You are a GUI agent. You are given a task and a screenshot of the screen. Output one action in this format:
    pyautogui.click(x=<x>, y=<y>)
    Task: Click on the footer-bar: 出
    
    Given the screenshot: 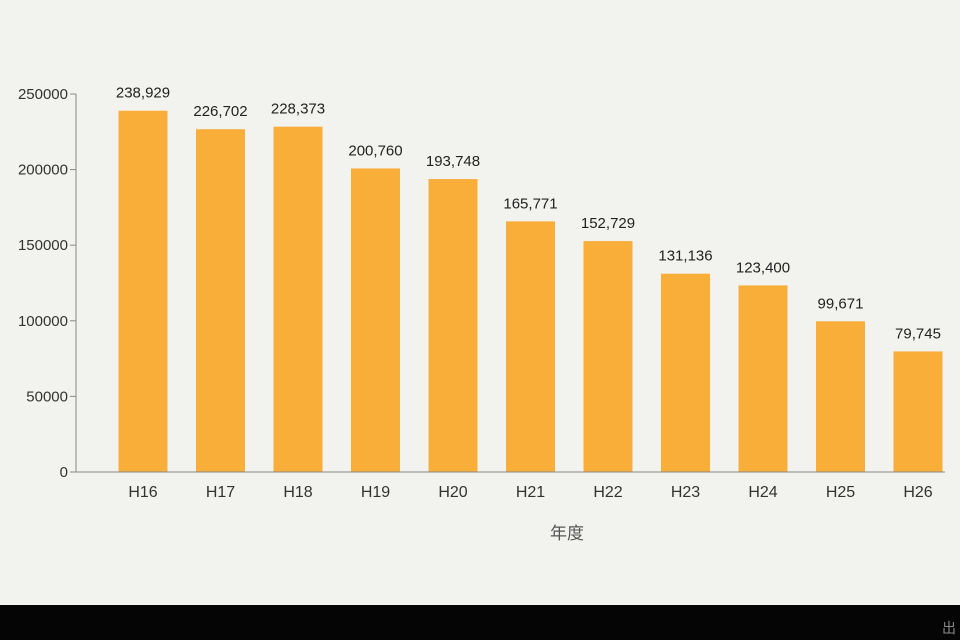 What is the action you would take?
    pyautogui.click(x=480, y=622)
    